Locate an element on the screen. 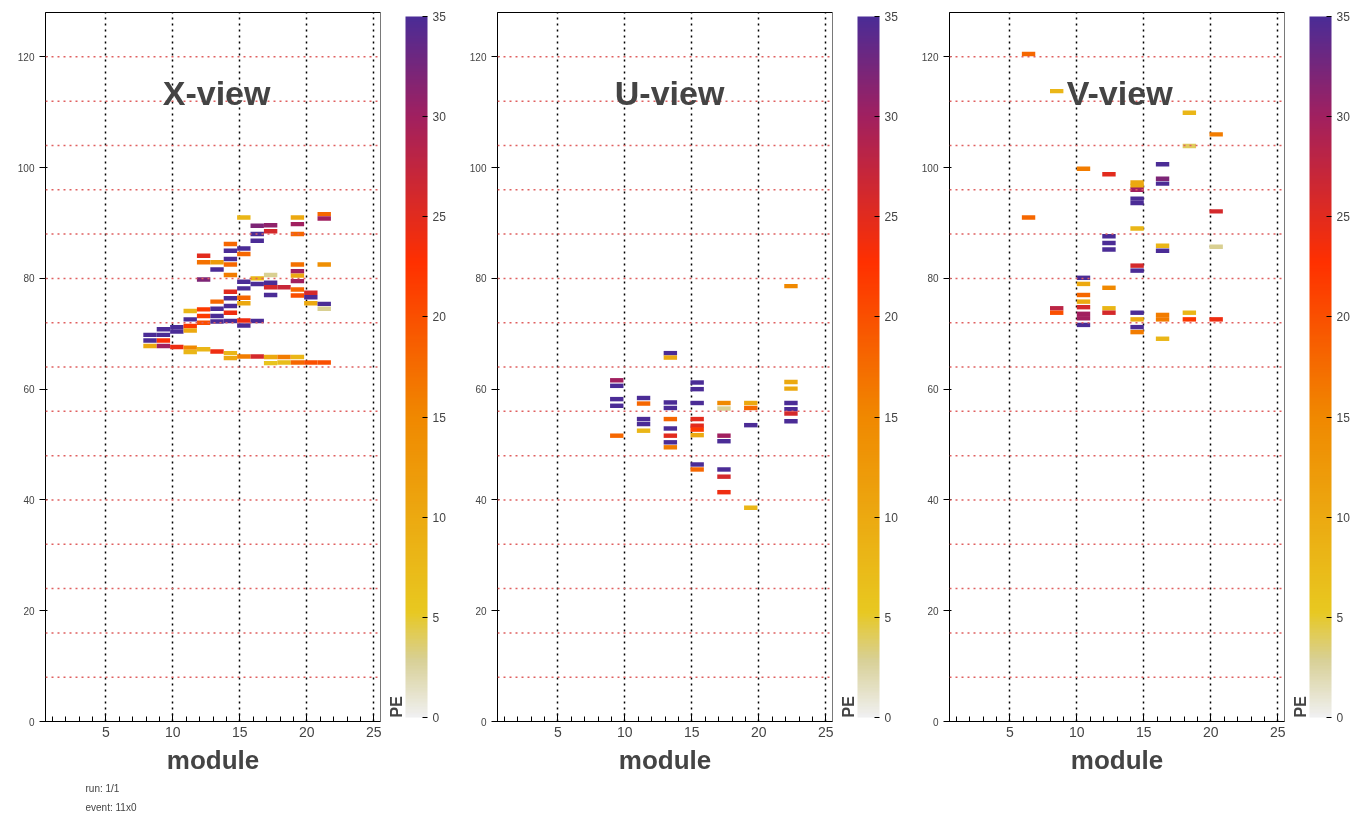 This screenshot has height=833, width=1357. text: X-view is located at coordinates (217, 92).